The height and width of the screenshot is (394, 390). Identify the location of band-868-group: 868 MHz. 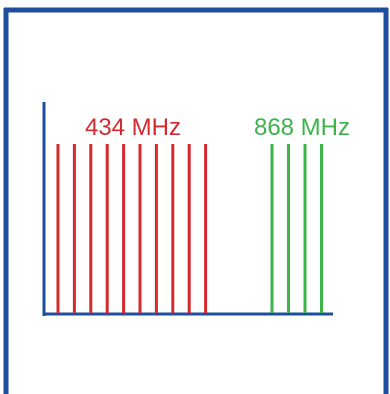
(302, 213).